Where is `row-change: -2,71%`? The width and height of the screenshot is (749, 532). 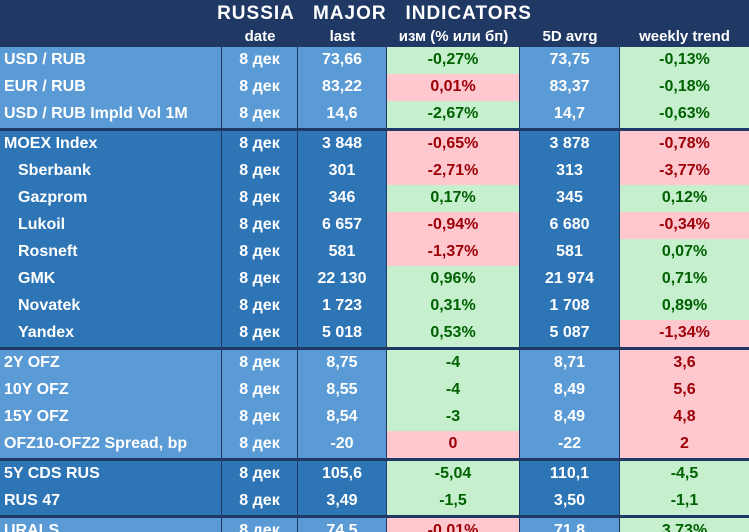
row-change: -2,71% is located at coordinates (453, 171).